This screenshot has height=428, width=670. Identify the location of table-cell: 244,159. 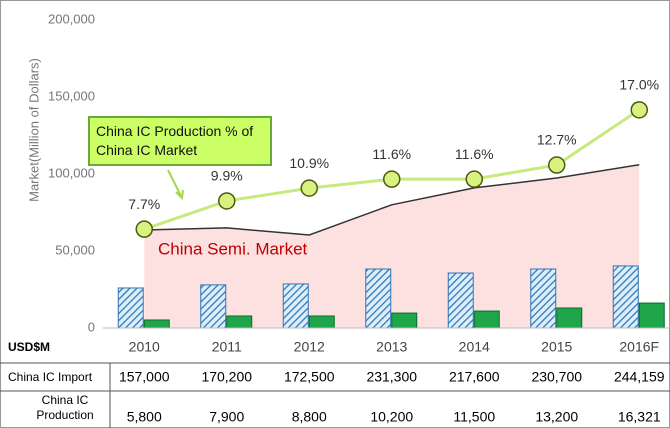
(639, 377).